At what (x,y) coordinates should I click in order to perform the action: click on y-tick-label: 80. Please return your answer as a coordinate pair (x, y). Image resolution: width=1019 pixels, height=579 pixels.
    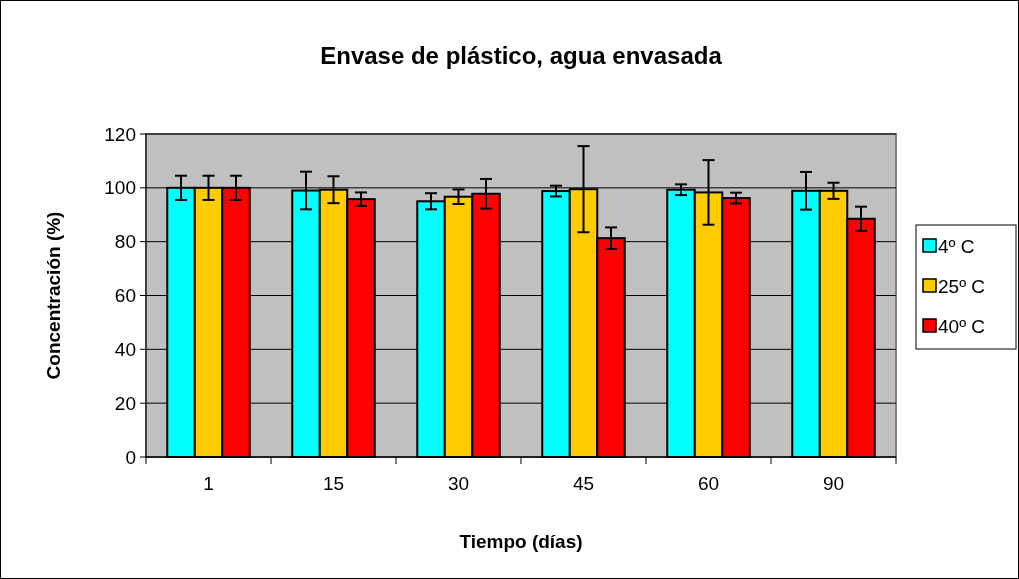
    Looking at the image, I should click on (125, 242).